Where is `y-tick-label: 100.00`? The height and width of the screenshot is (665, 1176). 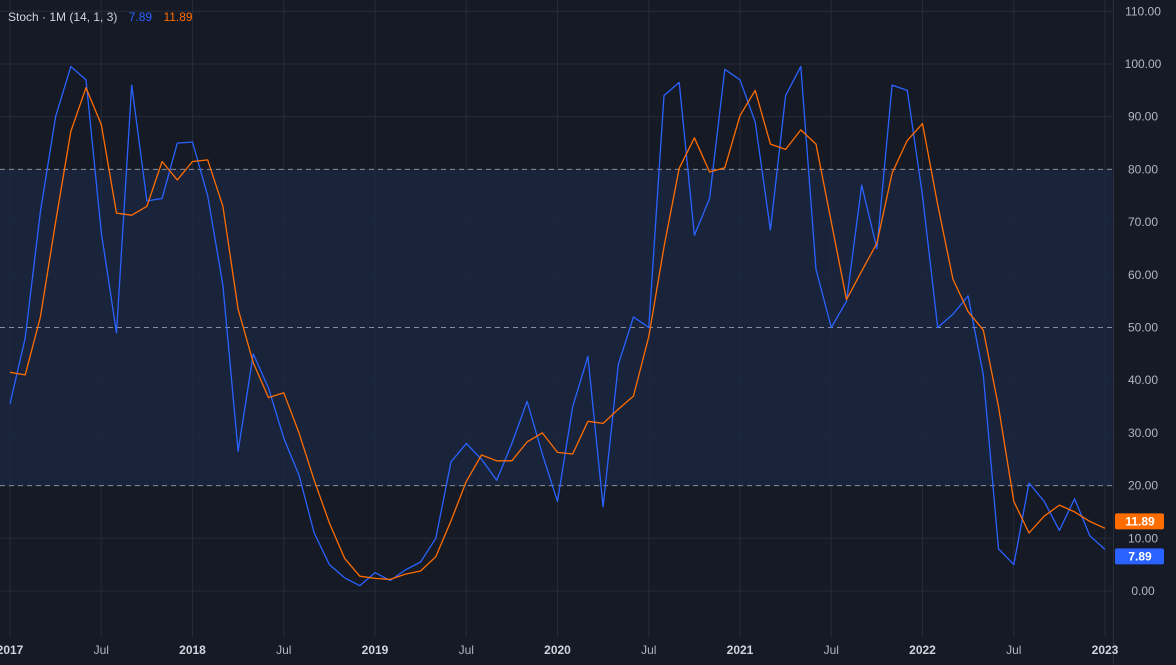
y-tick-label: 100.00 is located at coordinates (1143, 64).